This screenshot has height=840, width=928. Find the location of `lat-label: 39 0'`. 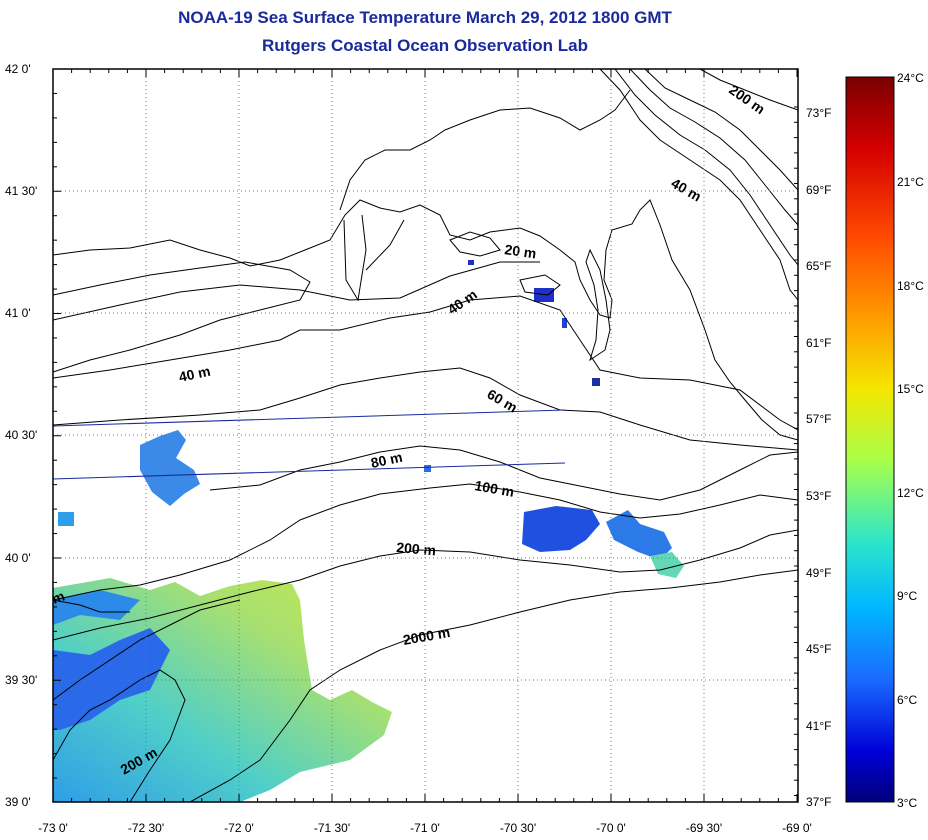

lat-label: 39 0' is located at coordinates (18, 802).